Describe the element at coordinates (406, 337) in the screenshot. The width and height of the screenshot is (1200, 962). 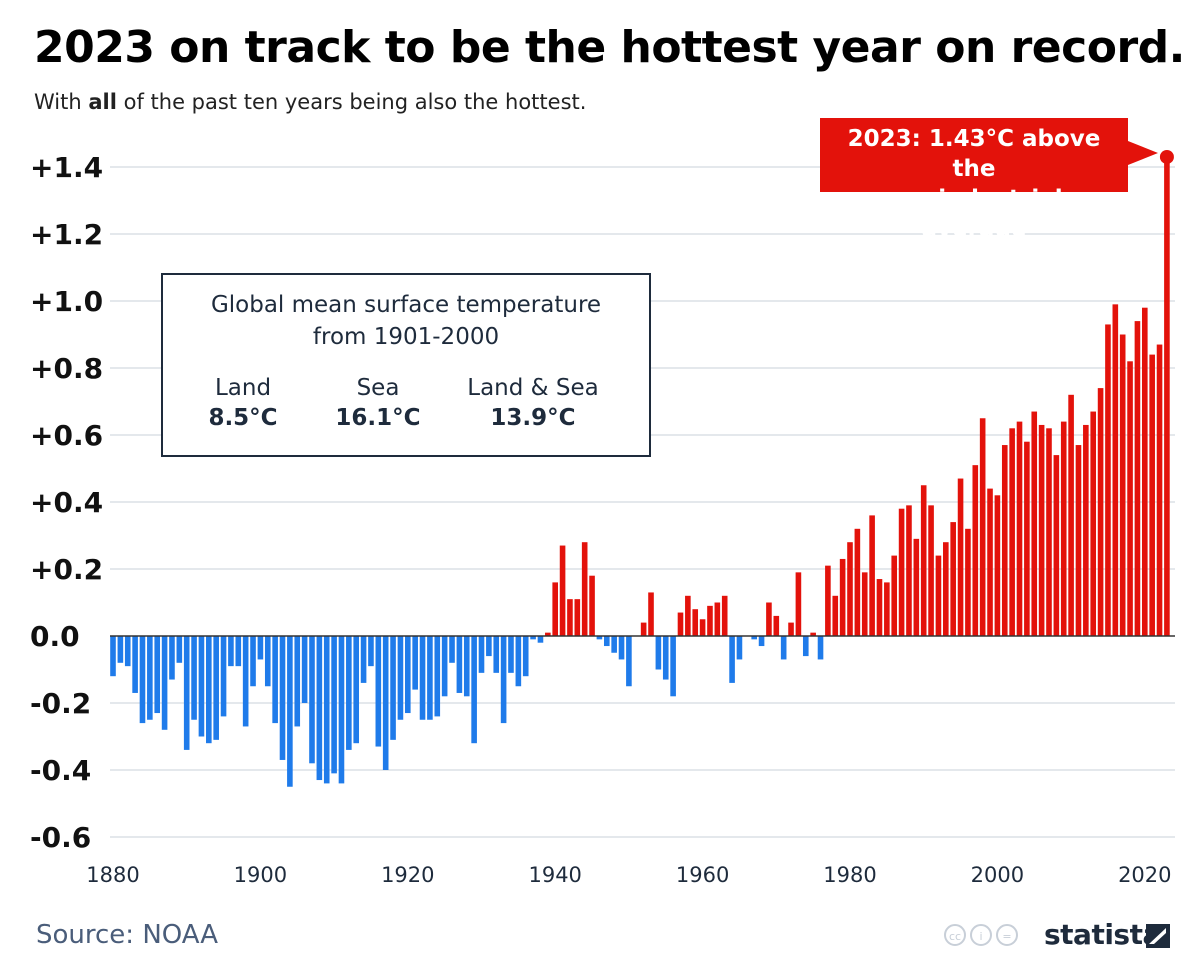
I see `info-box-title-line2: from 1901-2000` at that location.